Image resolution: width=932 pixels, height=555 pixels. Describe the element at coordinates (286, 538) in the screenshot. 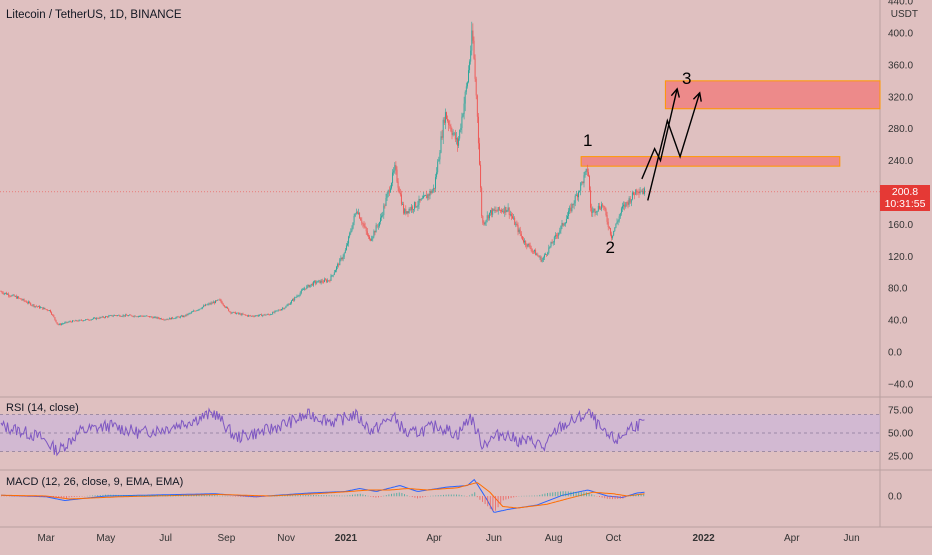

I see `time-tick-label: Nov` at that location.